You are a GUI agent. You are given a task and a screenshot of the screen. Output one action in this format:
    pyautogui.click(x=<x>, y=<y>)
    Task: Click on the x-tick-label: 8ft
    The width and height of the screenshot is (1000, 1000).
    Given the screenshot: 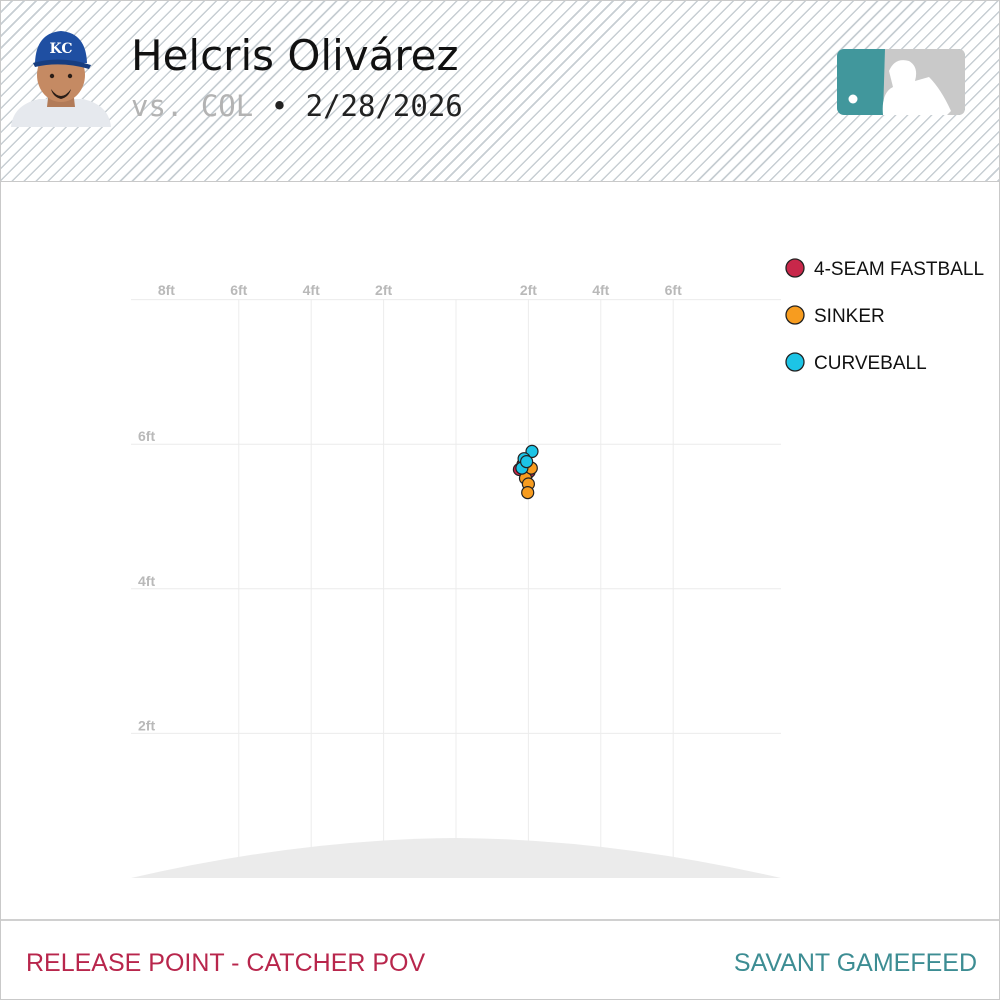 What is the action you would take?
    pyautogui.click(x=166, y=290)
    